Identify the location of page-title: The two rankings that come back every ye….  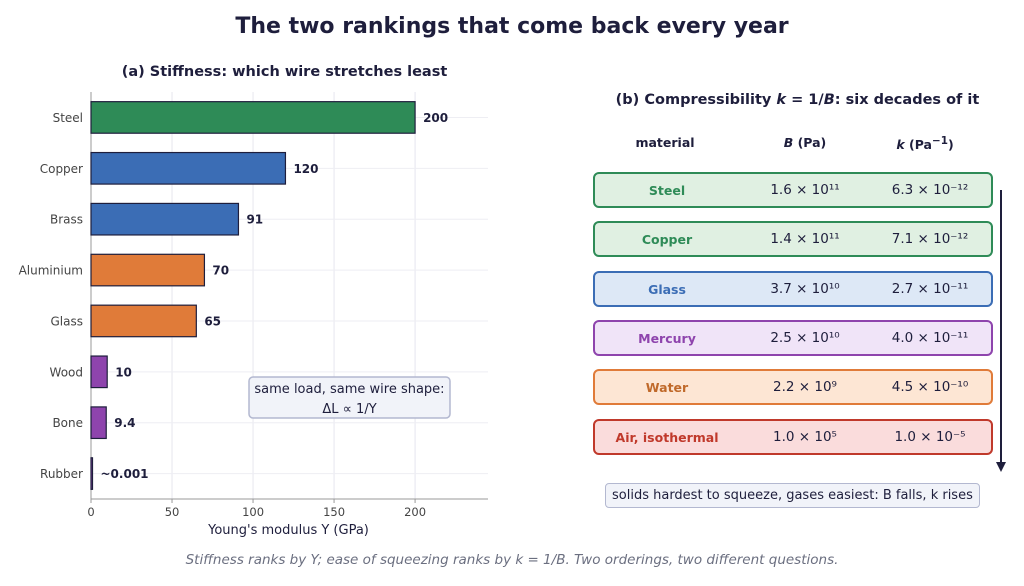
(512, 26).